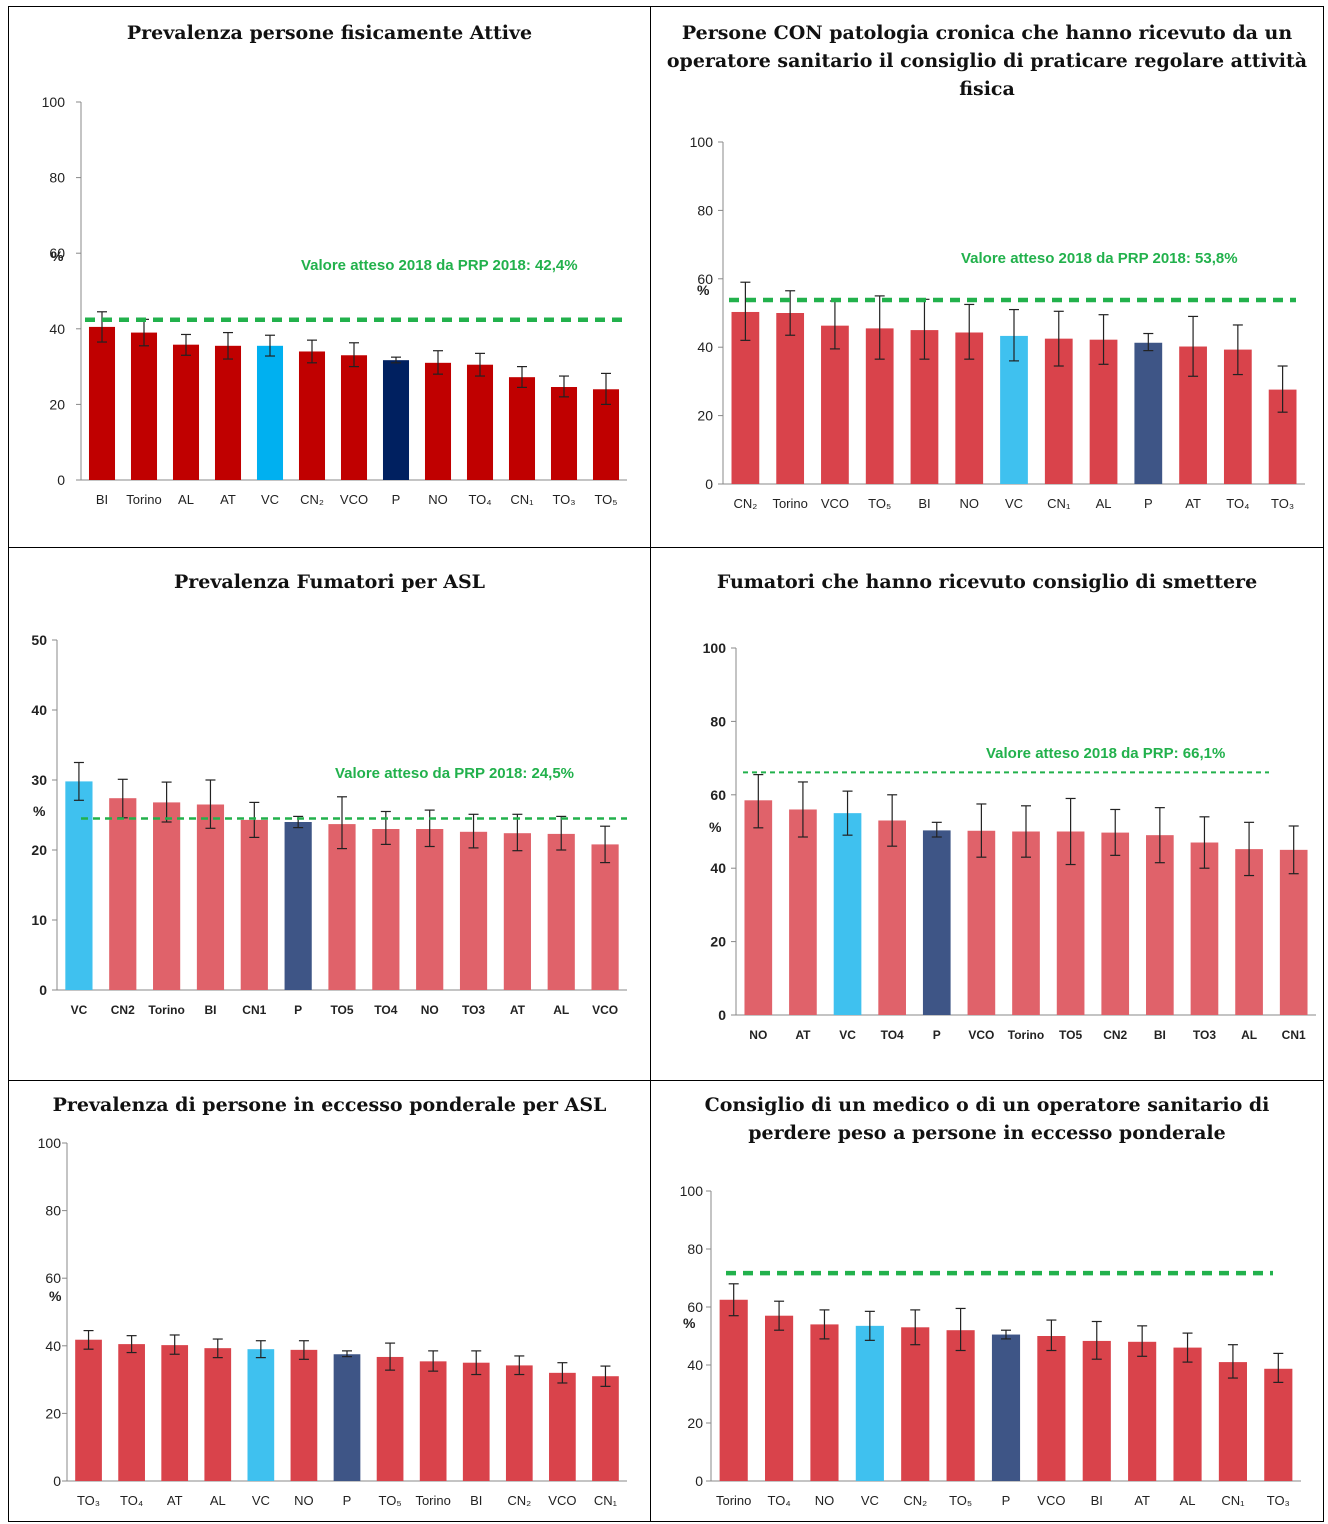 Image resolution: width=1328 pixels, height=1524 pixels. What do you see at coordinates (1204, 1035) in the screenshot?
I see `x-tick-label: TO3` at bounding box center [1204, 1035].